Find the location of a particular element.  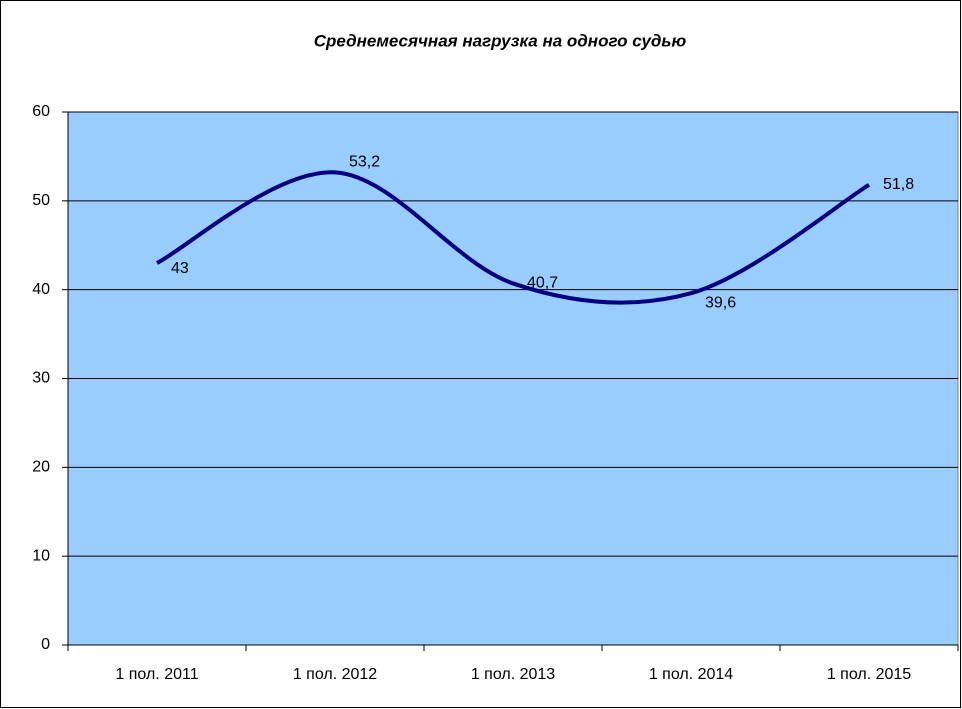

y-tick-label: 50 is located at coordinates (41, 200).